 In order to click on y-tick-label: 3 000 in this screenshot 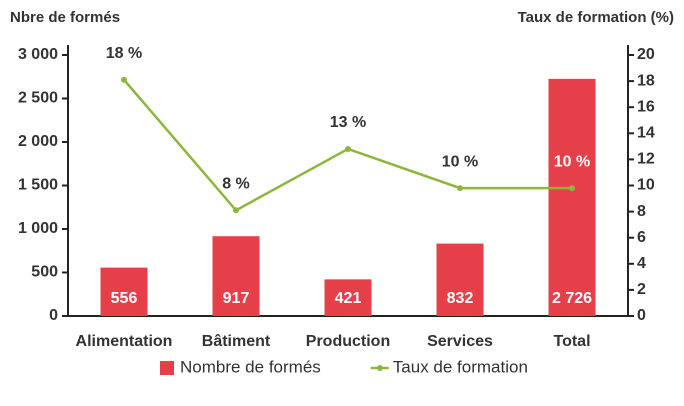, I will do `click(38, 54)`.